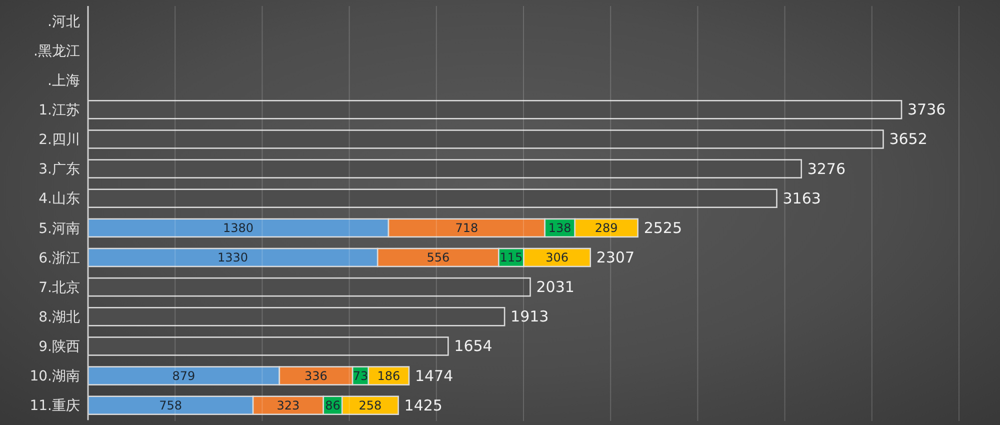 This screenshot has height=425, width=1000. Describe the element at coordinates (615, 257) in the screenshot. I see `total-label: 2307` at that location.